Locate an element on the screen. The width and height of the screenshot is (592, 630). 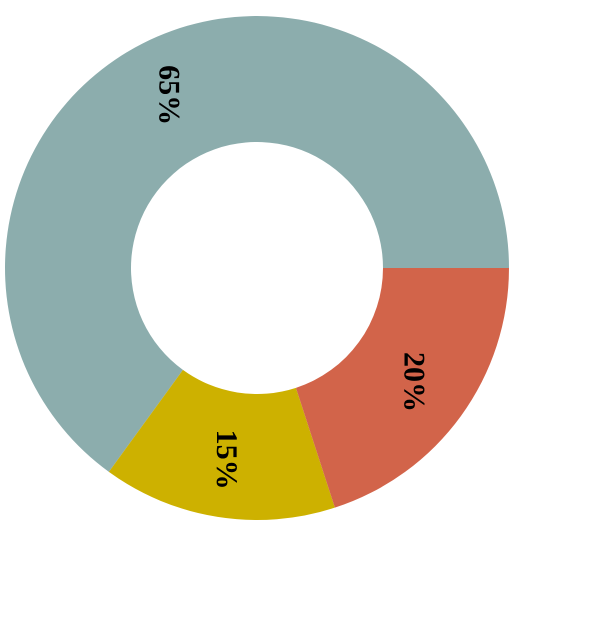
data-label: 65% is located at coordinates (169, 95).